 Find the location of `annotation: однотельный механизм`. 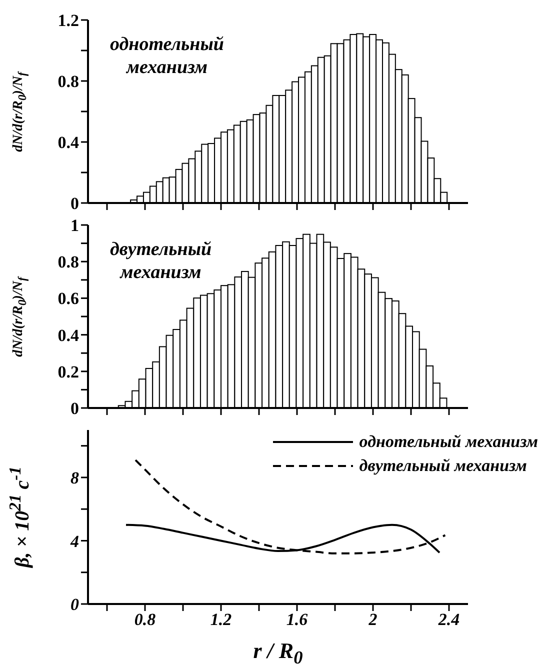

annotation: однотельный механизм is located at coordinates (167, 57).